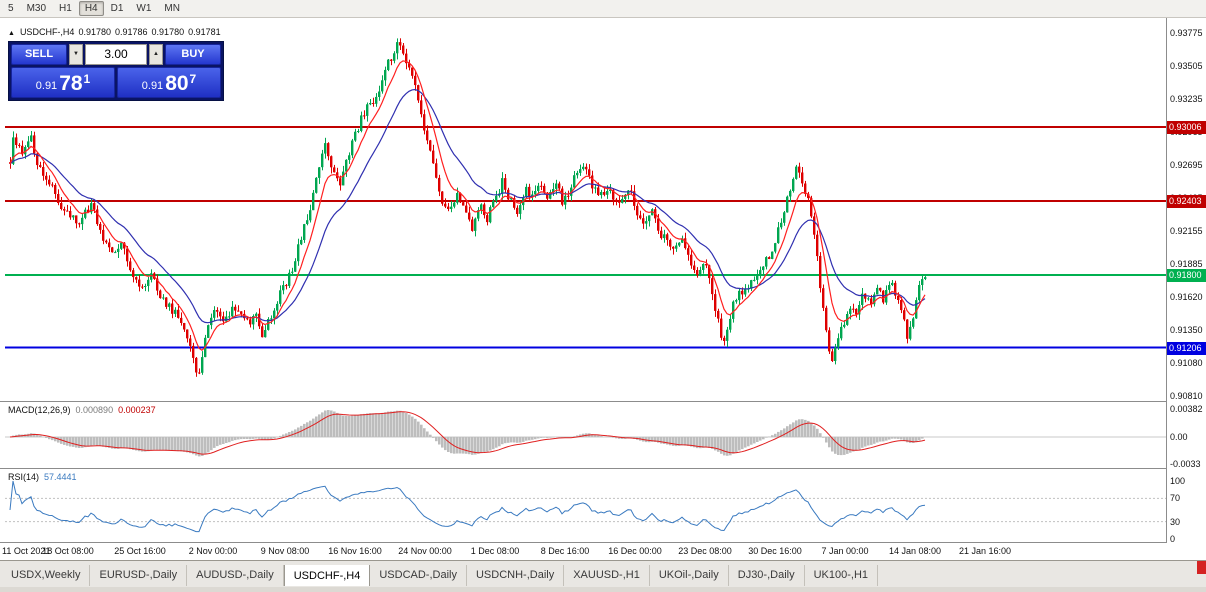 The image size is (1206, 592). Describe the element at coordinates (495, 551) in the screenshot. I see `time-label: 1 Dec 08:00` at that location.